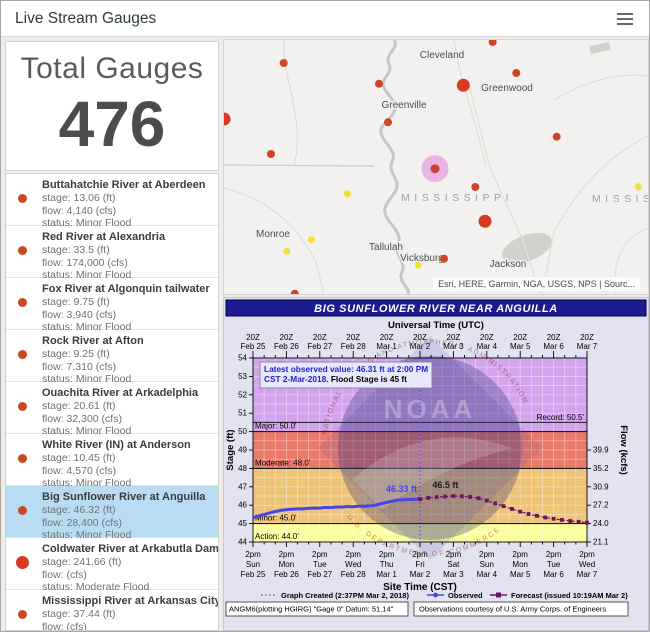 The width and height of the screenshot is (650, 632). Describe the element at coordinates (420, 587) in the screenshot. I see `bottom-axis-title: Site Time (CST)` at that location.